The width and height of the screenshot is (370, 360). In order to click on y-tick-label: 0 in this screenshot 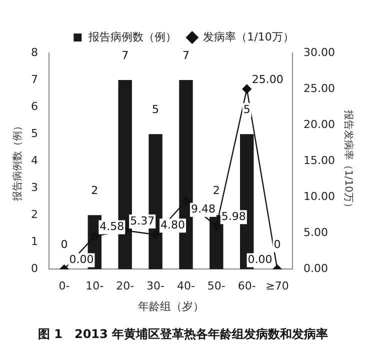, I will do `click(34, 269)`.